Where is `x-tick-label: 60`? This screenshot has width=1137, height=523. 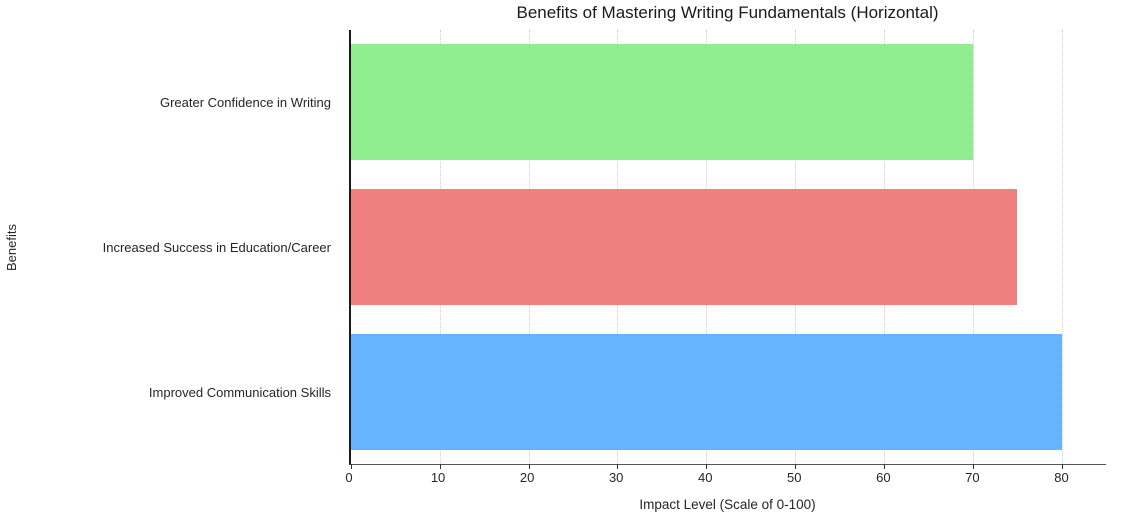 x-tick-label: 60 is located at coordinates (883, 477).